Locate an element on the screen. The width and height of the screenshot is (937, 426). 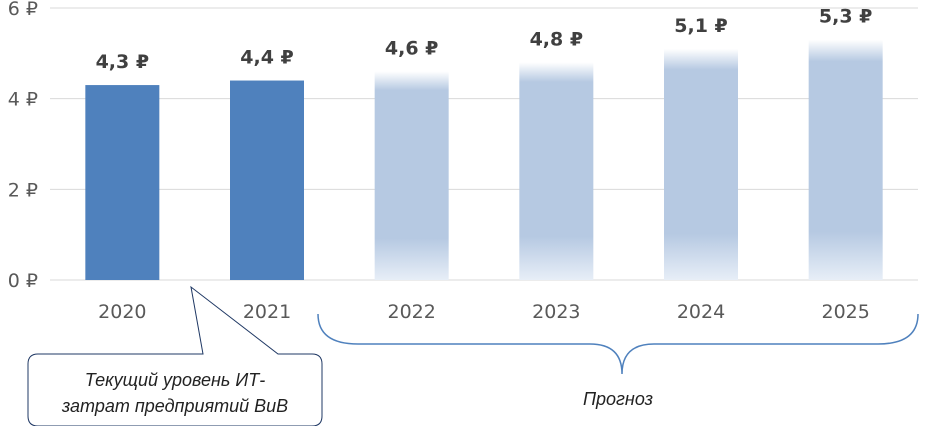
bar-2020 is located at coordinates (122, 182).